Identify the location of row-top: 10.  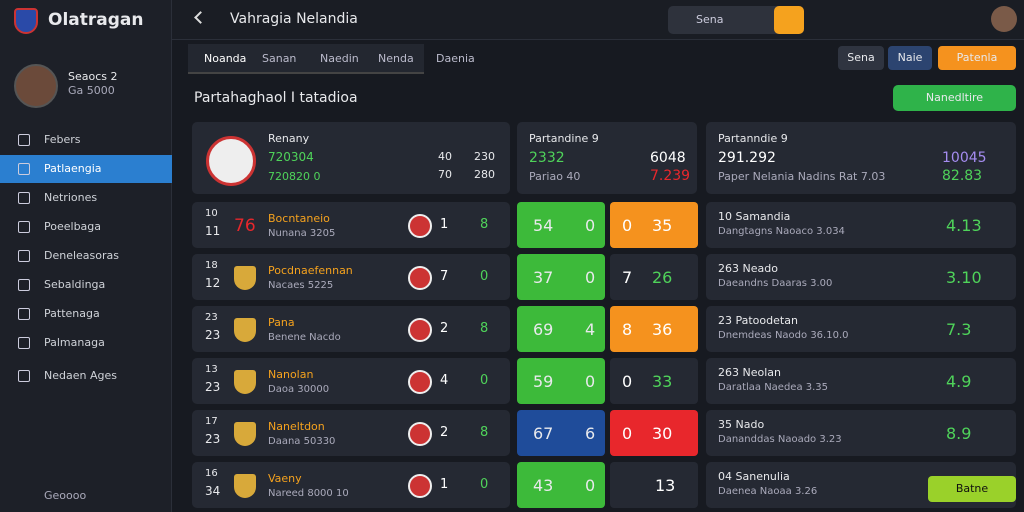
(211, 213).